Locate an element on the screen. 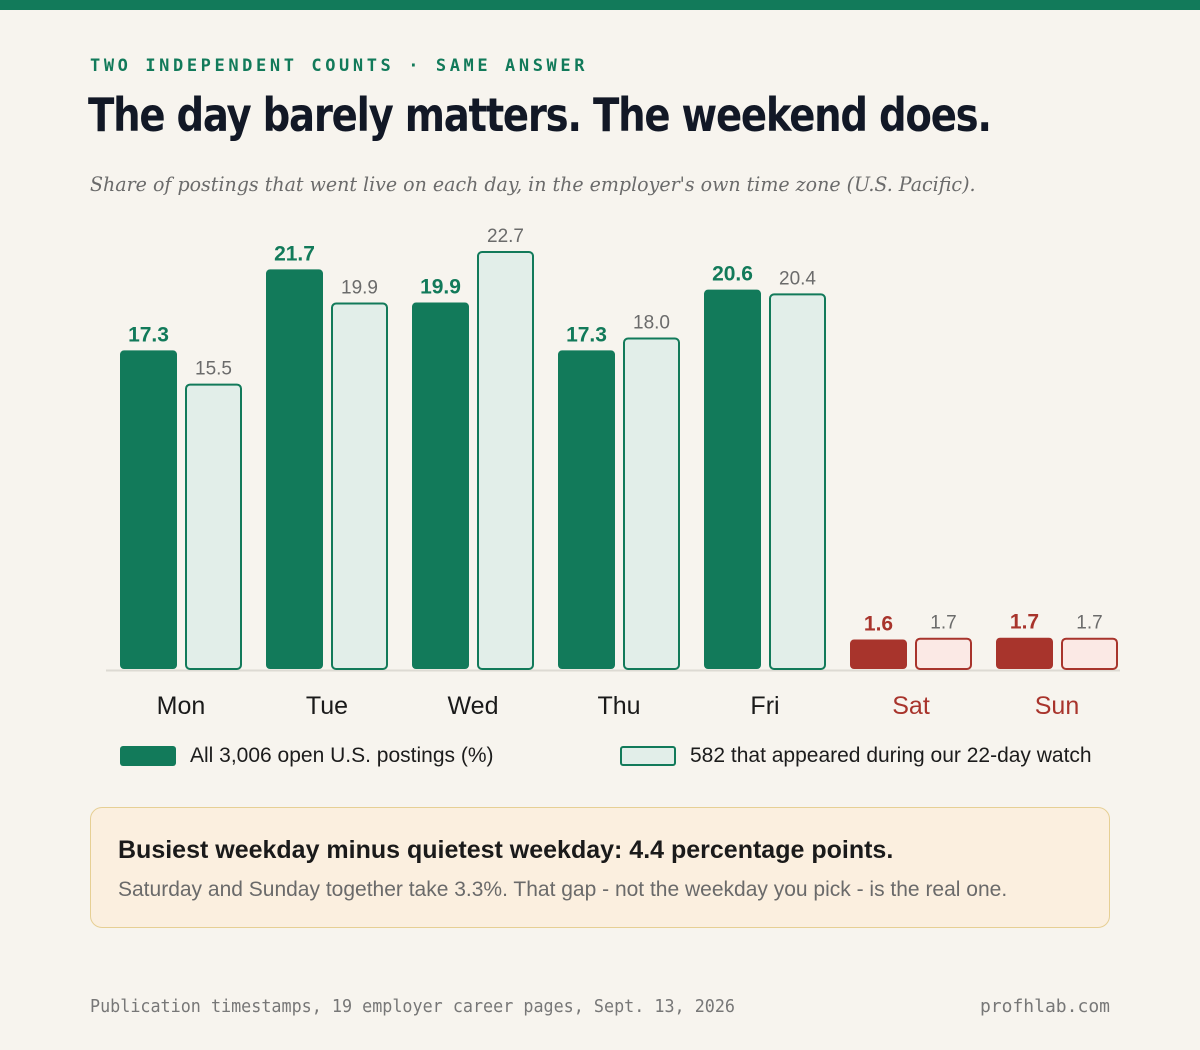 The width and height of the screenshot is (1200, 1050). x-tick-mon: Mon is located at coordinates (181, 706).